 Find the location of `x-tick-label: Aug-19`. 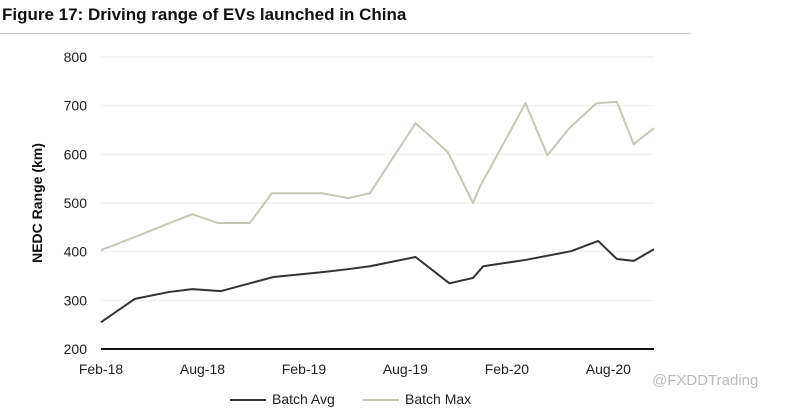

x-tick-label: Aug-19 is located at coordinates (405, 369).